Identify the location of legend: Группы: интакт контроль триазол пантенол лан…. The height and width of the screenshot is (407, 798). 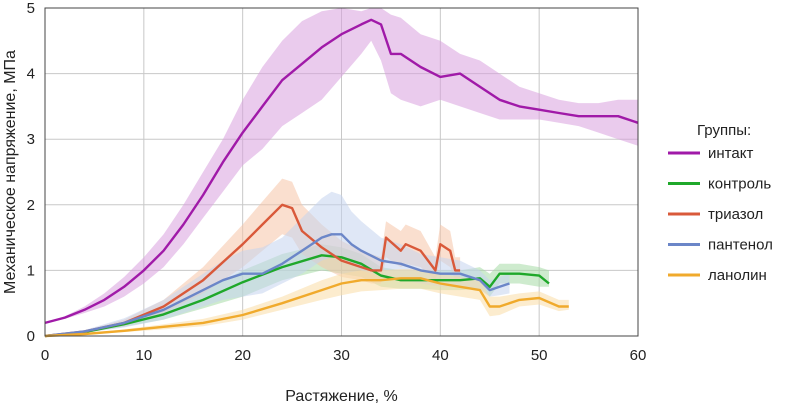
(720, 203).